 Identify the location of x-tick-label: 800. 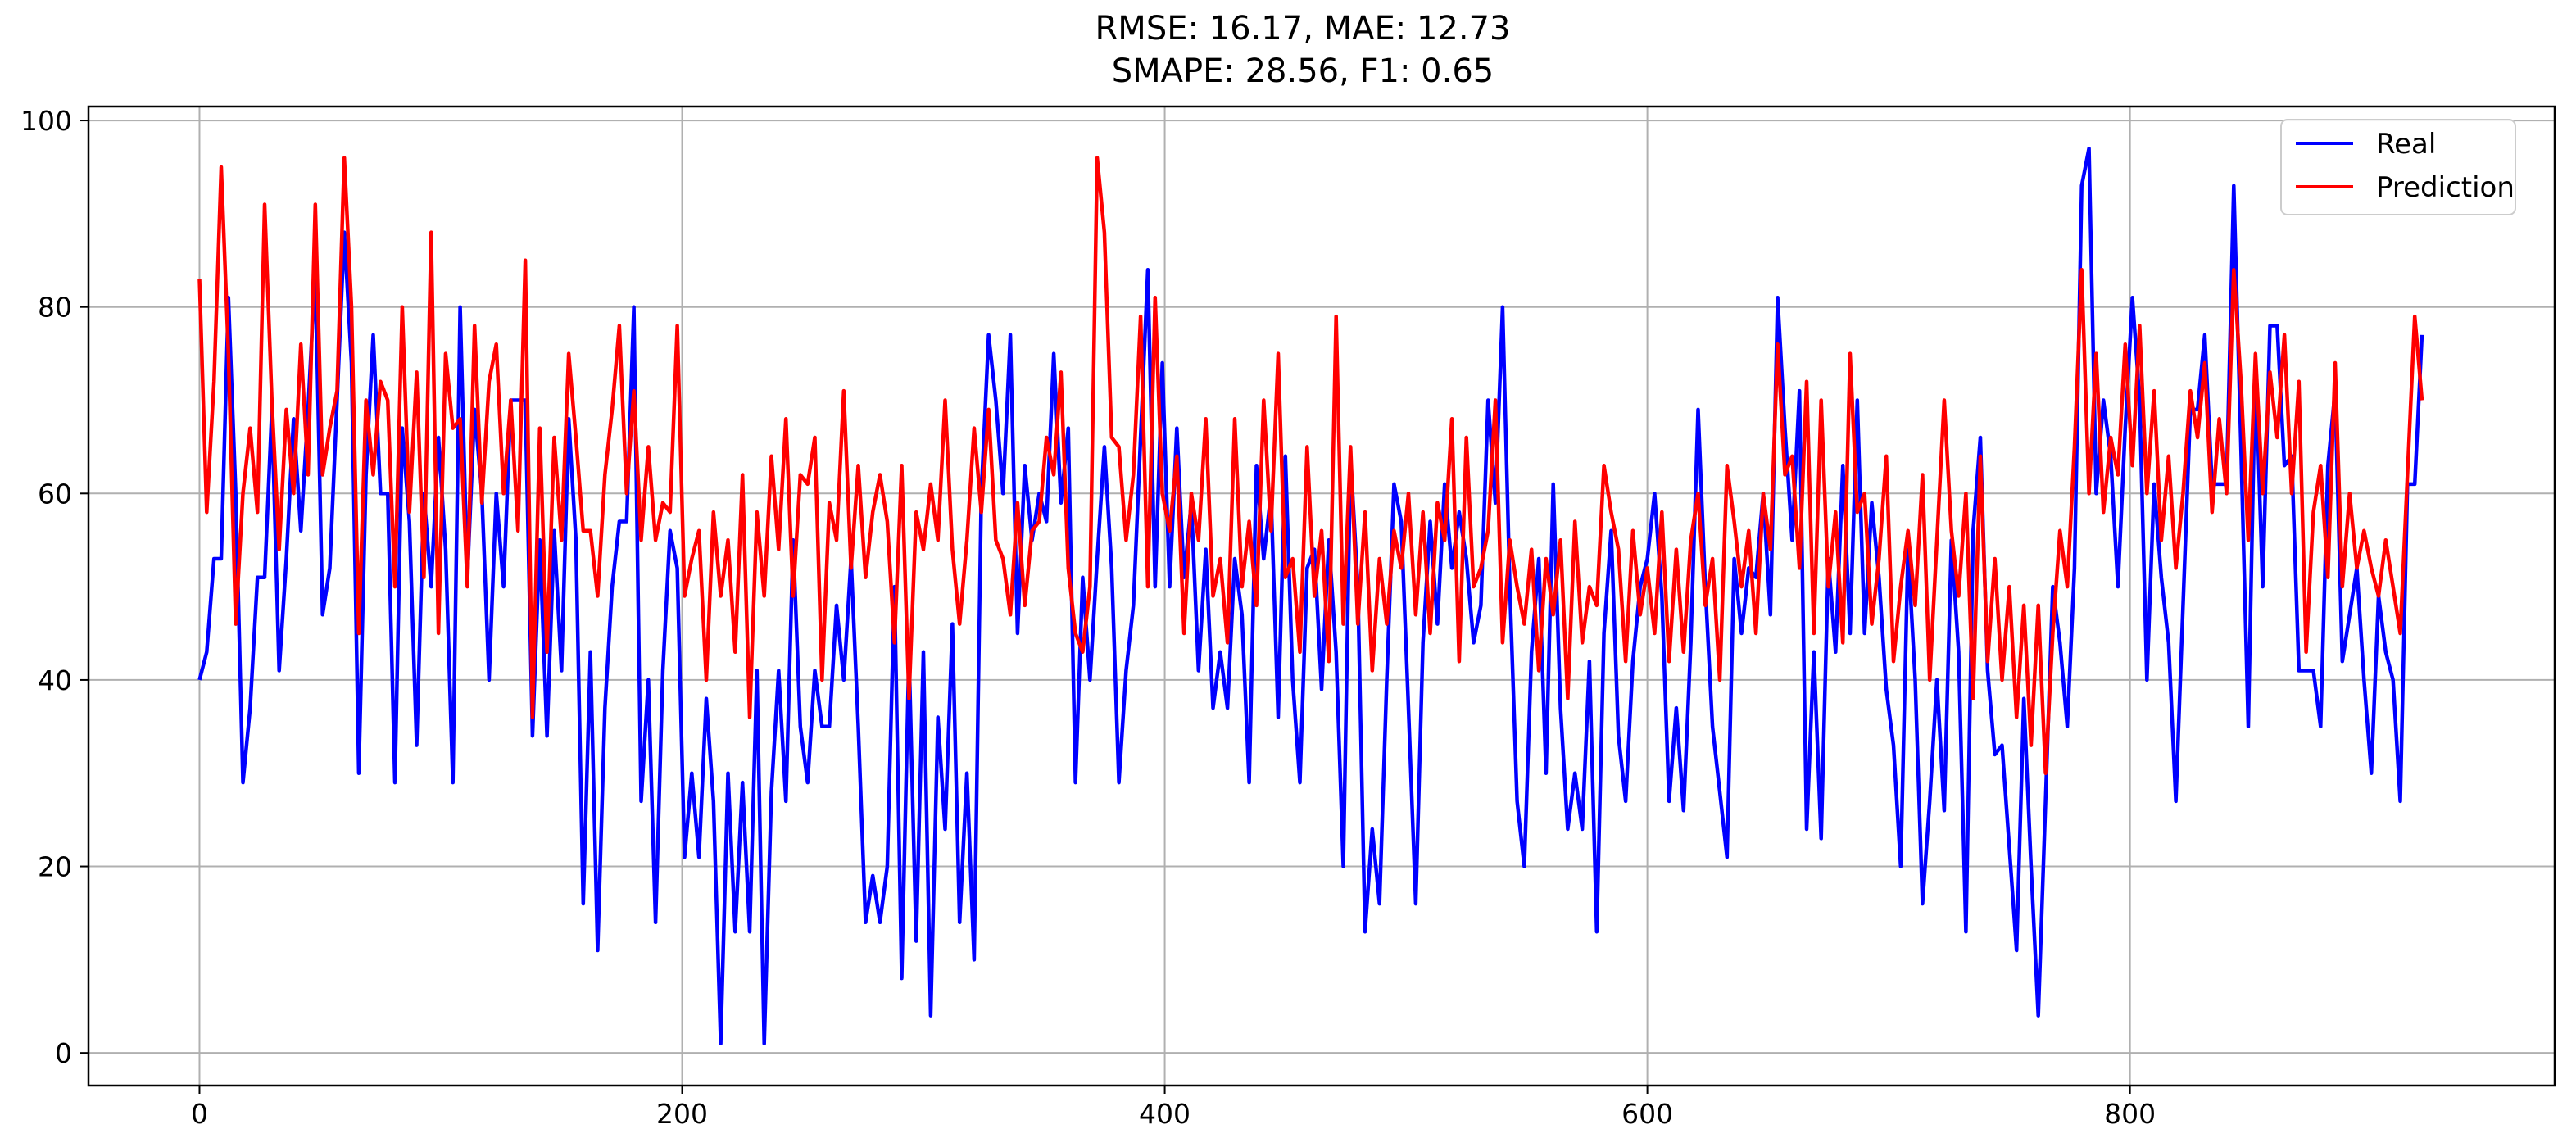
(2130, 1114).